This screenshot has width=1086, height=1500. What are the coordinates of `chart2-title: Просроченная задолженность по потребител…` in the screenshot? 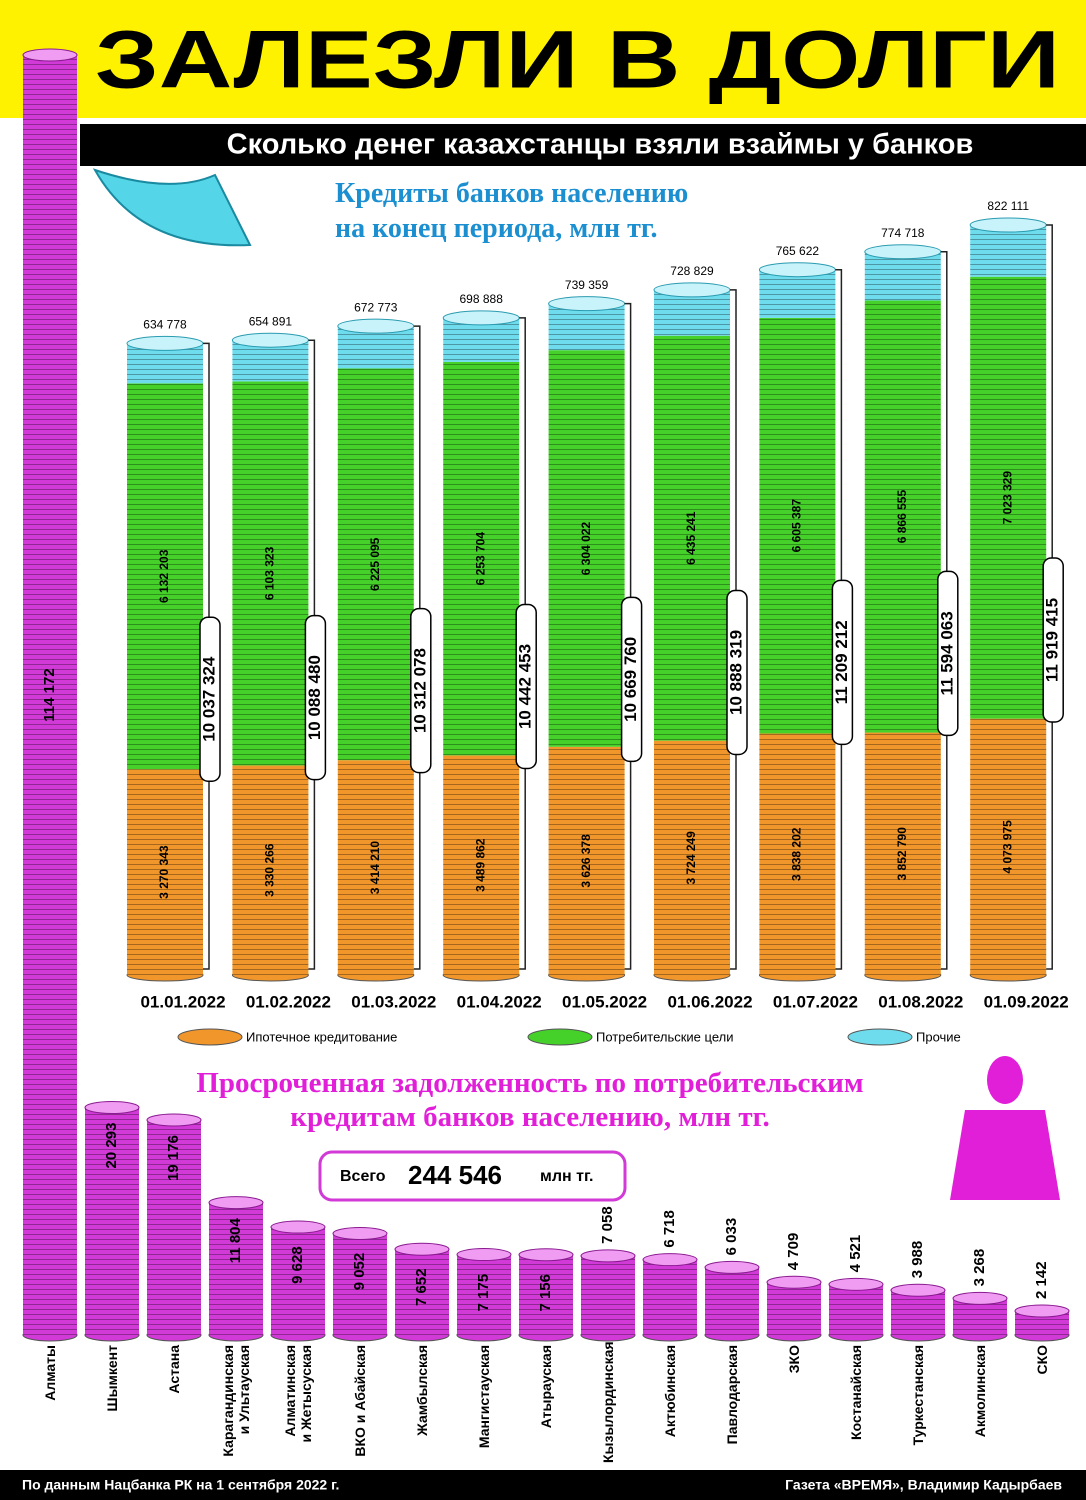 It's located at (530, 1100).